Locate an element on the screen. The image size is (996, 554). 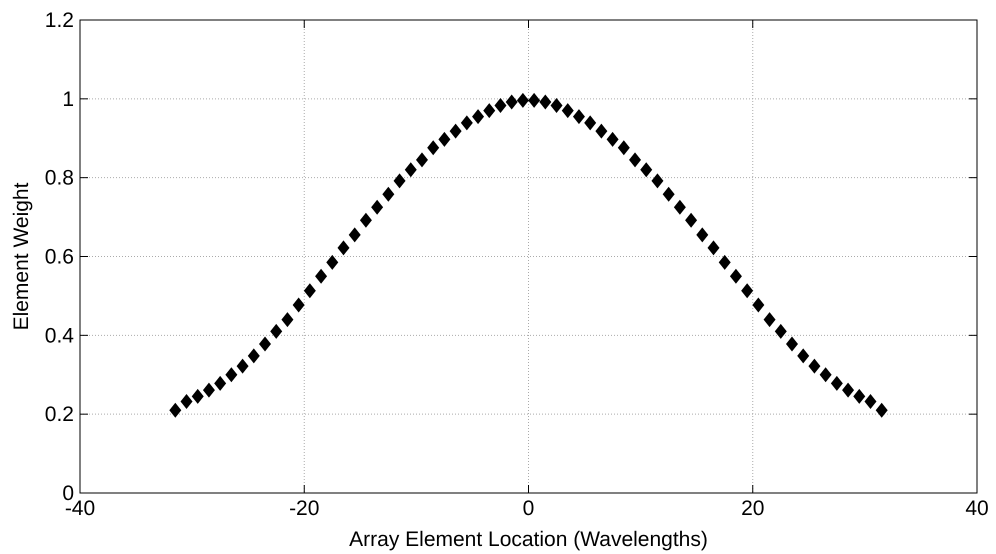
y-tick-label: 1.2 is located at coordinates (59, 20).